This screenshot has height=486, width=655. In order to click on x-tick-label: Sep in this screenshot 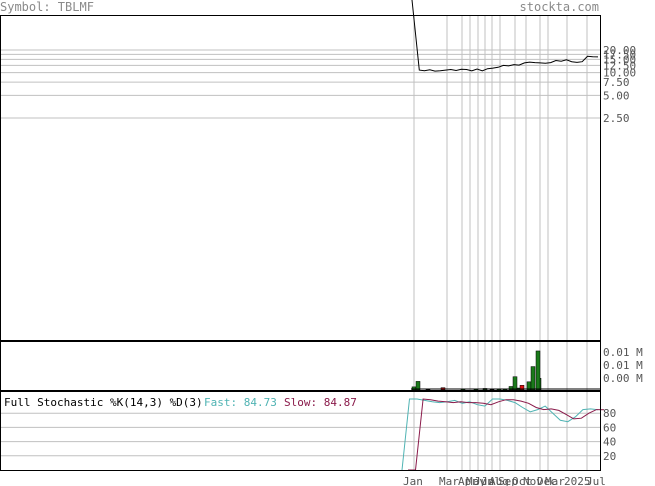, I will do `click(508, 480)`.